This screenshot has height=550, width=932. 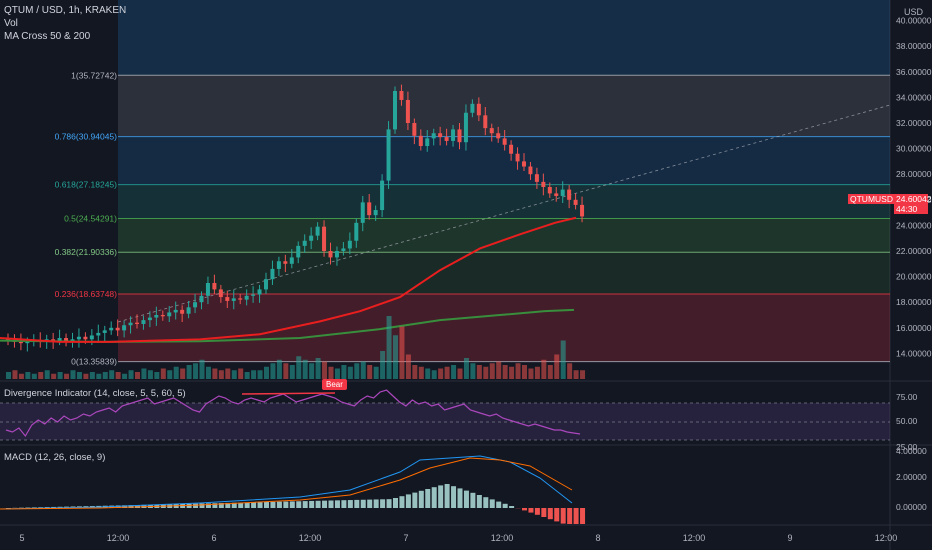 I want to click on volume-legend: Vol, so click(x=11, y=23).